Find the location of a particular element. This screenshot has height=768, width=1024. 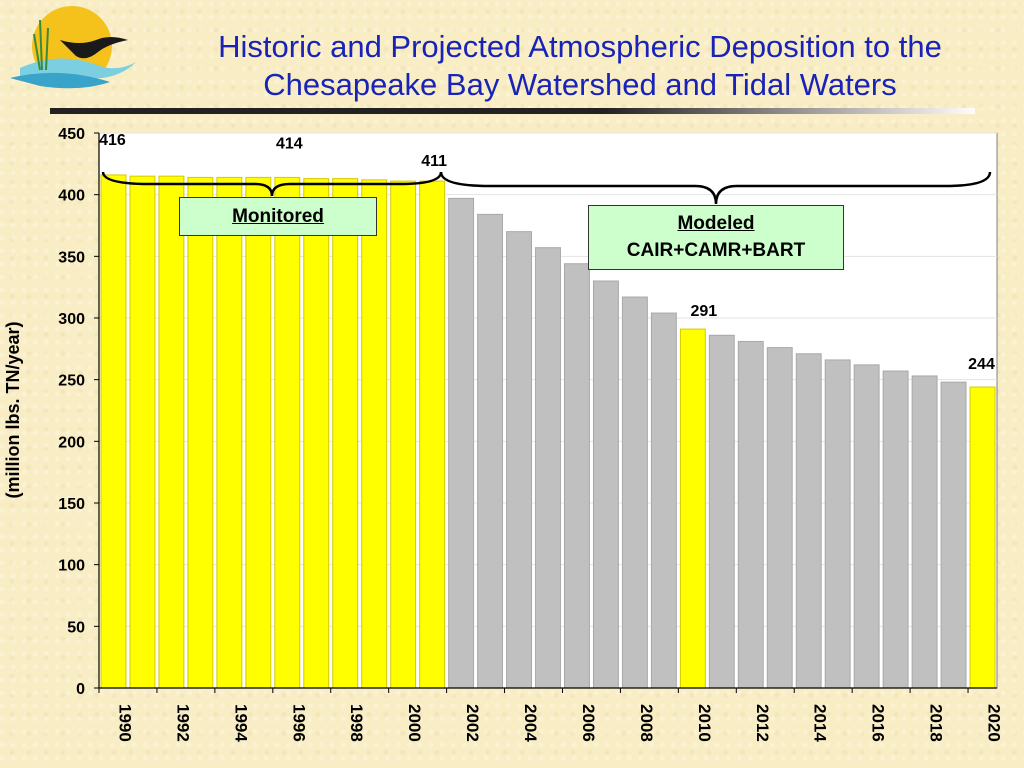

bar-2008 is located at coordinates (634, 492).